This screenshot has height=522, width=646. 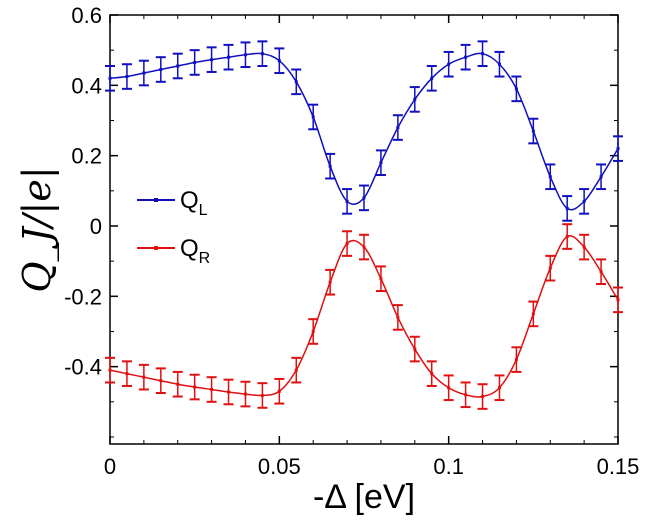 I want to click on x-tick-label: 0, so click(x=110, y=466).